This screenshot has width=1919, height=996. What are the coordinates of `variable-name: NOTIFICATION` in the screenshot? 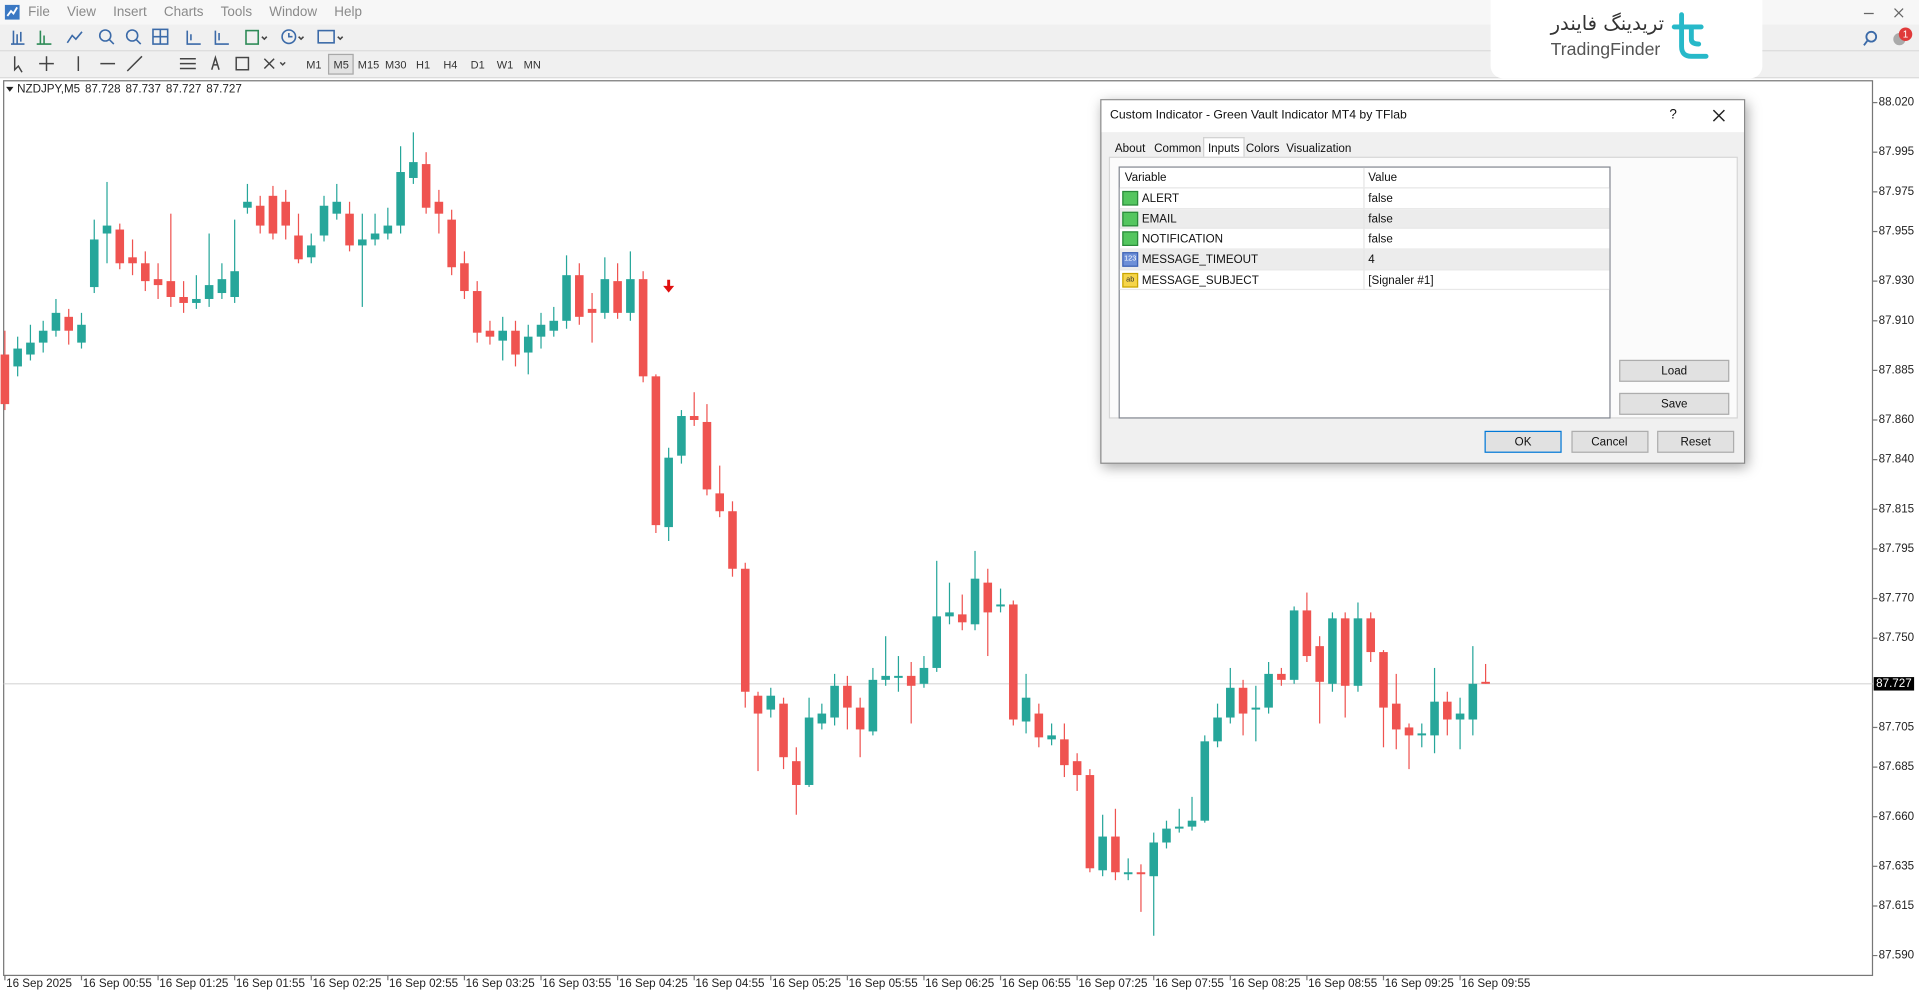 It's located at (1182, 240).